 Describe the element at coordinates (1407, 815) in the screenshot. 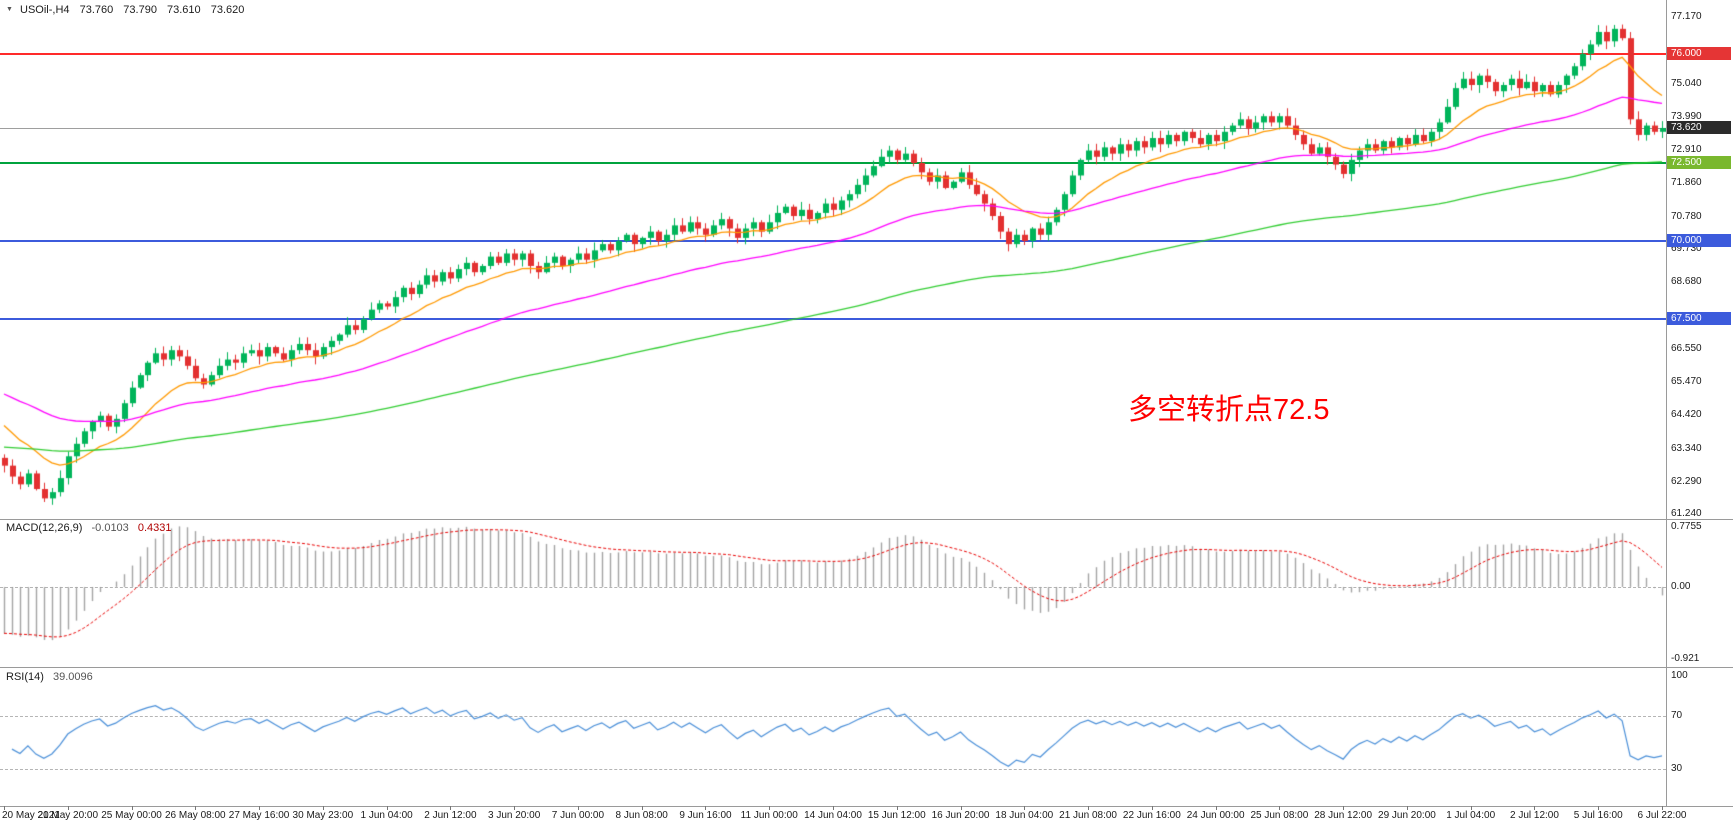

I see `time-axis-label: 29 Jun 20:00` at that location.